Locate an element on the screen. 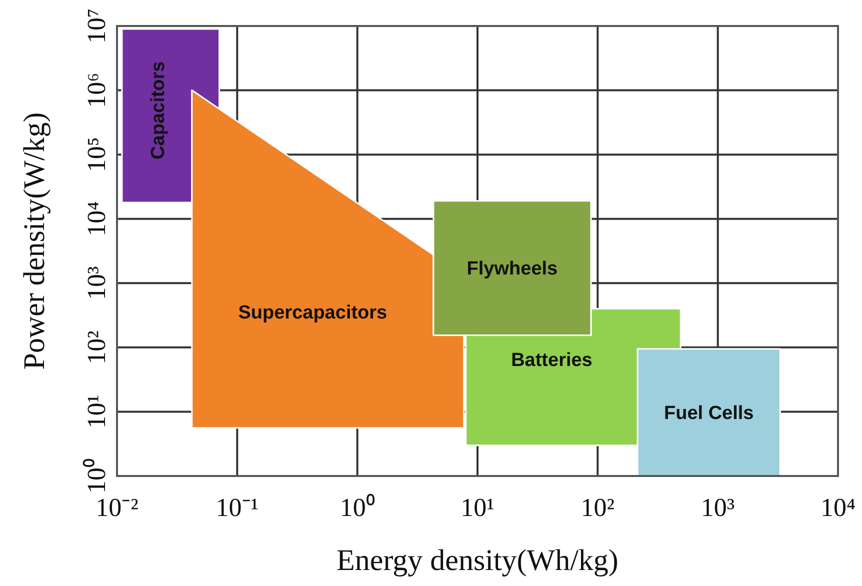 The image size is (862, 586). x-tick-label: 10⁻² is located at coordinates (117, 507).